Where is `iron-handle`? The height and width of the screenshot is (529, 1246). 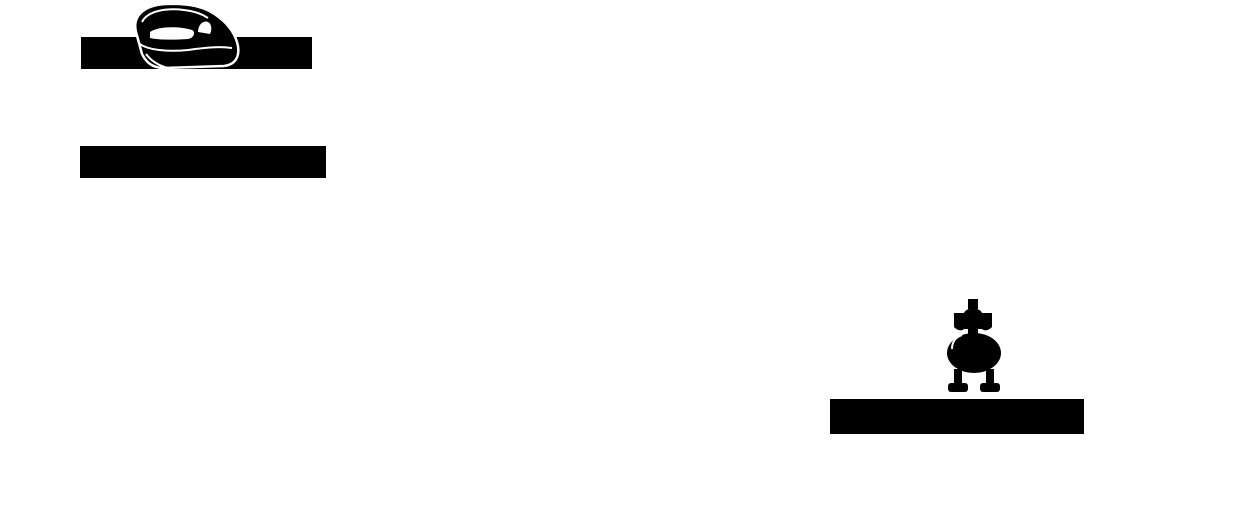 iron-handle is located at coordinates (172, 33).